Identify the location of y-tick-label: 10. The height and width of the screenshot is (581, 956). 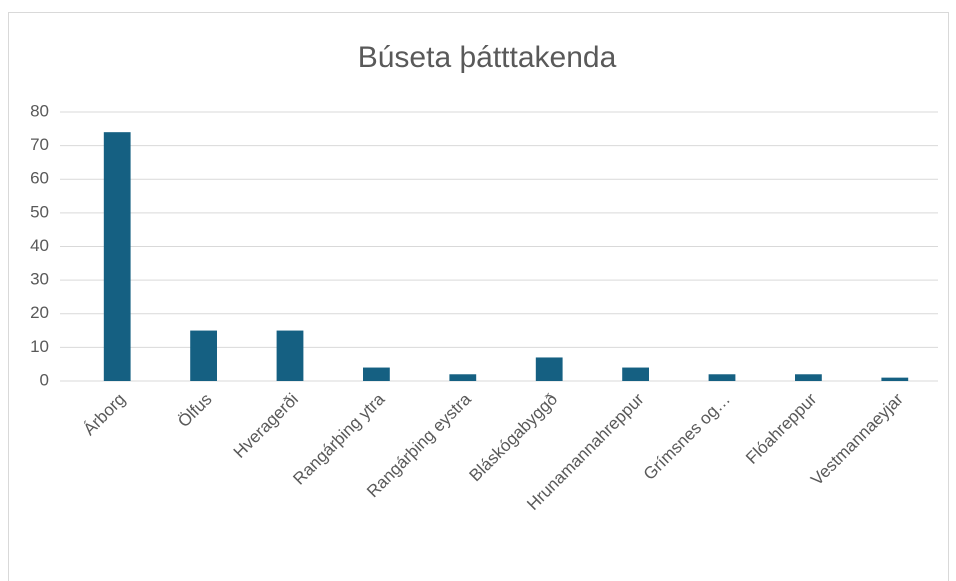
(39, 346).